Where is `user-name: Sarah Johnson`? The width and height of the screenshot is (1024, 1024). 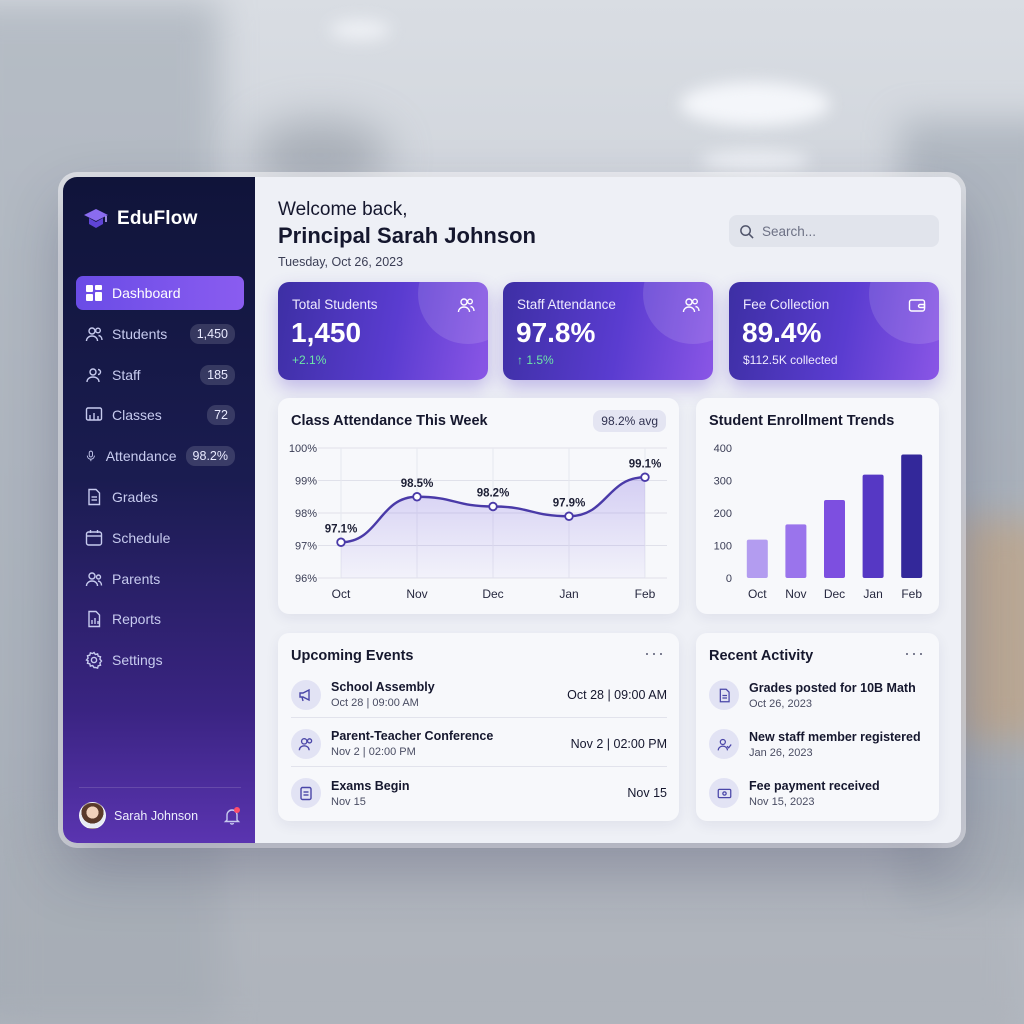 user-name: Sarah Johnson is located at coordinates (164, 816).